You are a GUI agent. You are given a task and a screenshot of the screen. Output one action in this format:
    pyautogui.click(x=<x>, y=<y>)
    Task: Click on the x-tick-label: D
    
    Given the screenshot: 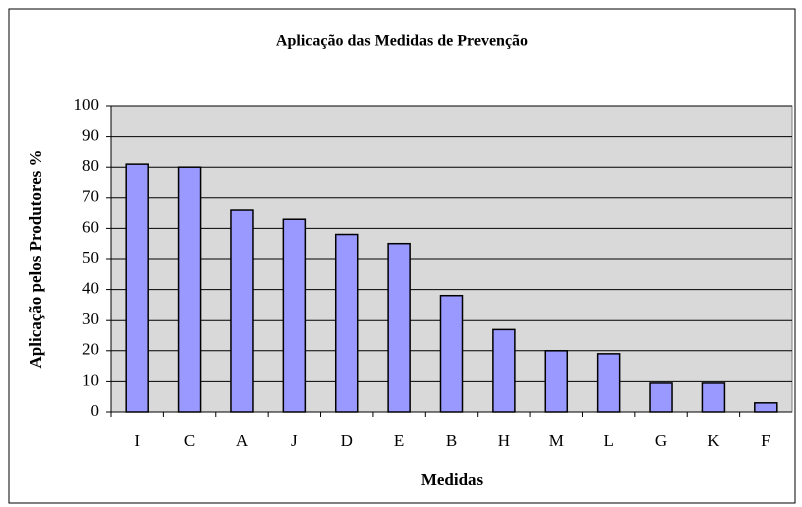 What is the action you would take?
    pyautogui.click(x=347, y=440)
    